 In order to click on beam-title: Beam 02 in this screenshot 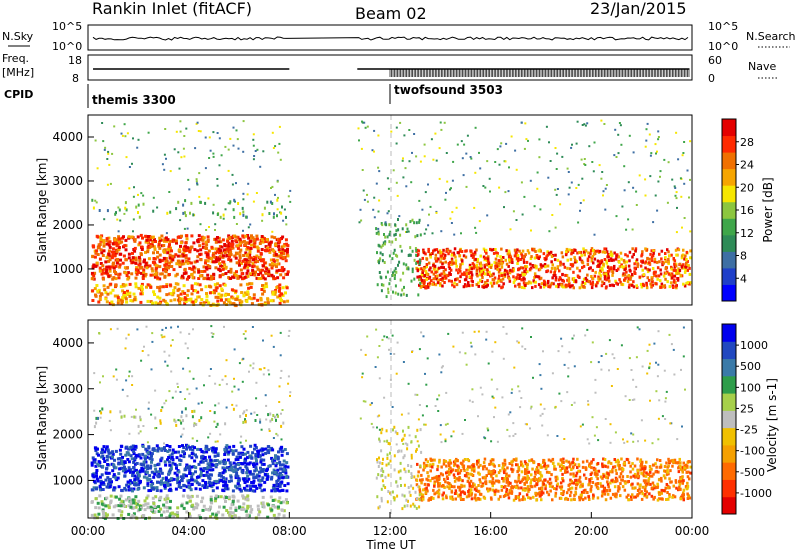, I will do `click(391, 13)`.